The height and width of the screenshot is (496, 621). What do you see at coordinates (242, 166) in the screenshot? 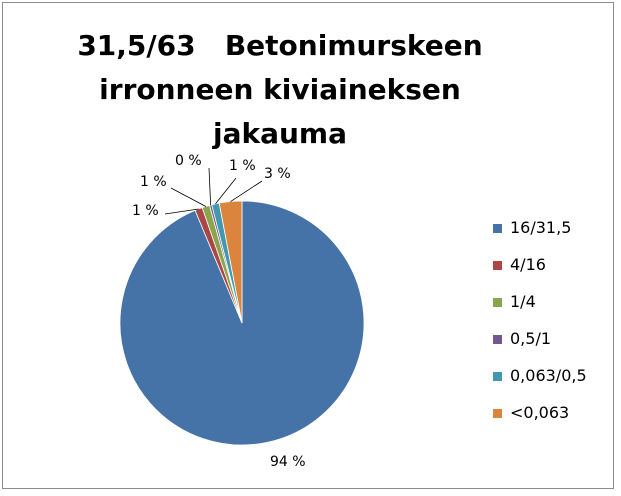
I see `data-label-4: 1 %` at bounding box center [242, 166].